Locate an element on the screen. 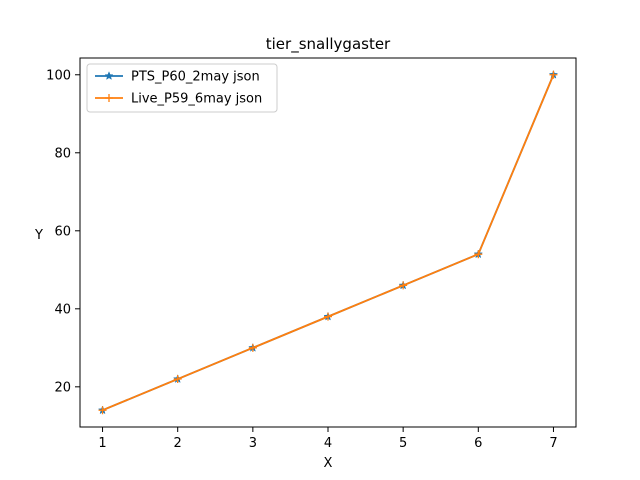 This screenshot has width=640, height=480. x-tick-label: 7 is located at coordinates (553, 443).